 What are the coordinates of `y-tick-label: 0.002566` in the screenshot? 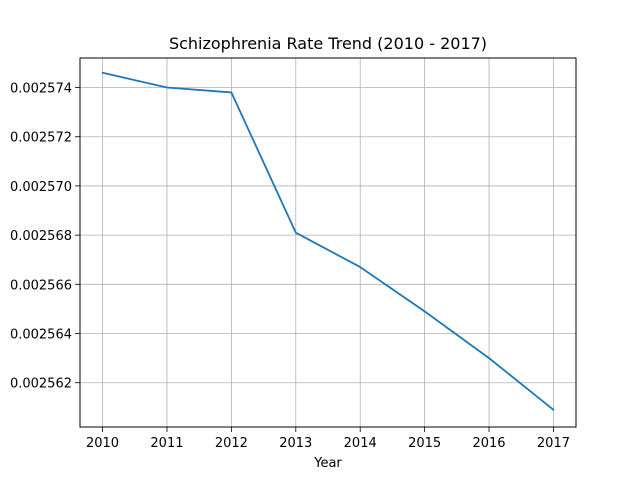 It's located at (41, 285).